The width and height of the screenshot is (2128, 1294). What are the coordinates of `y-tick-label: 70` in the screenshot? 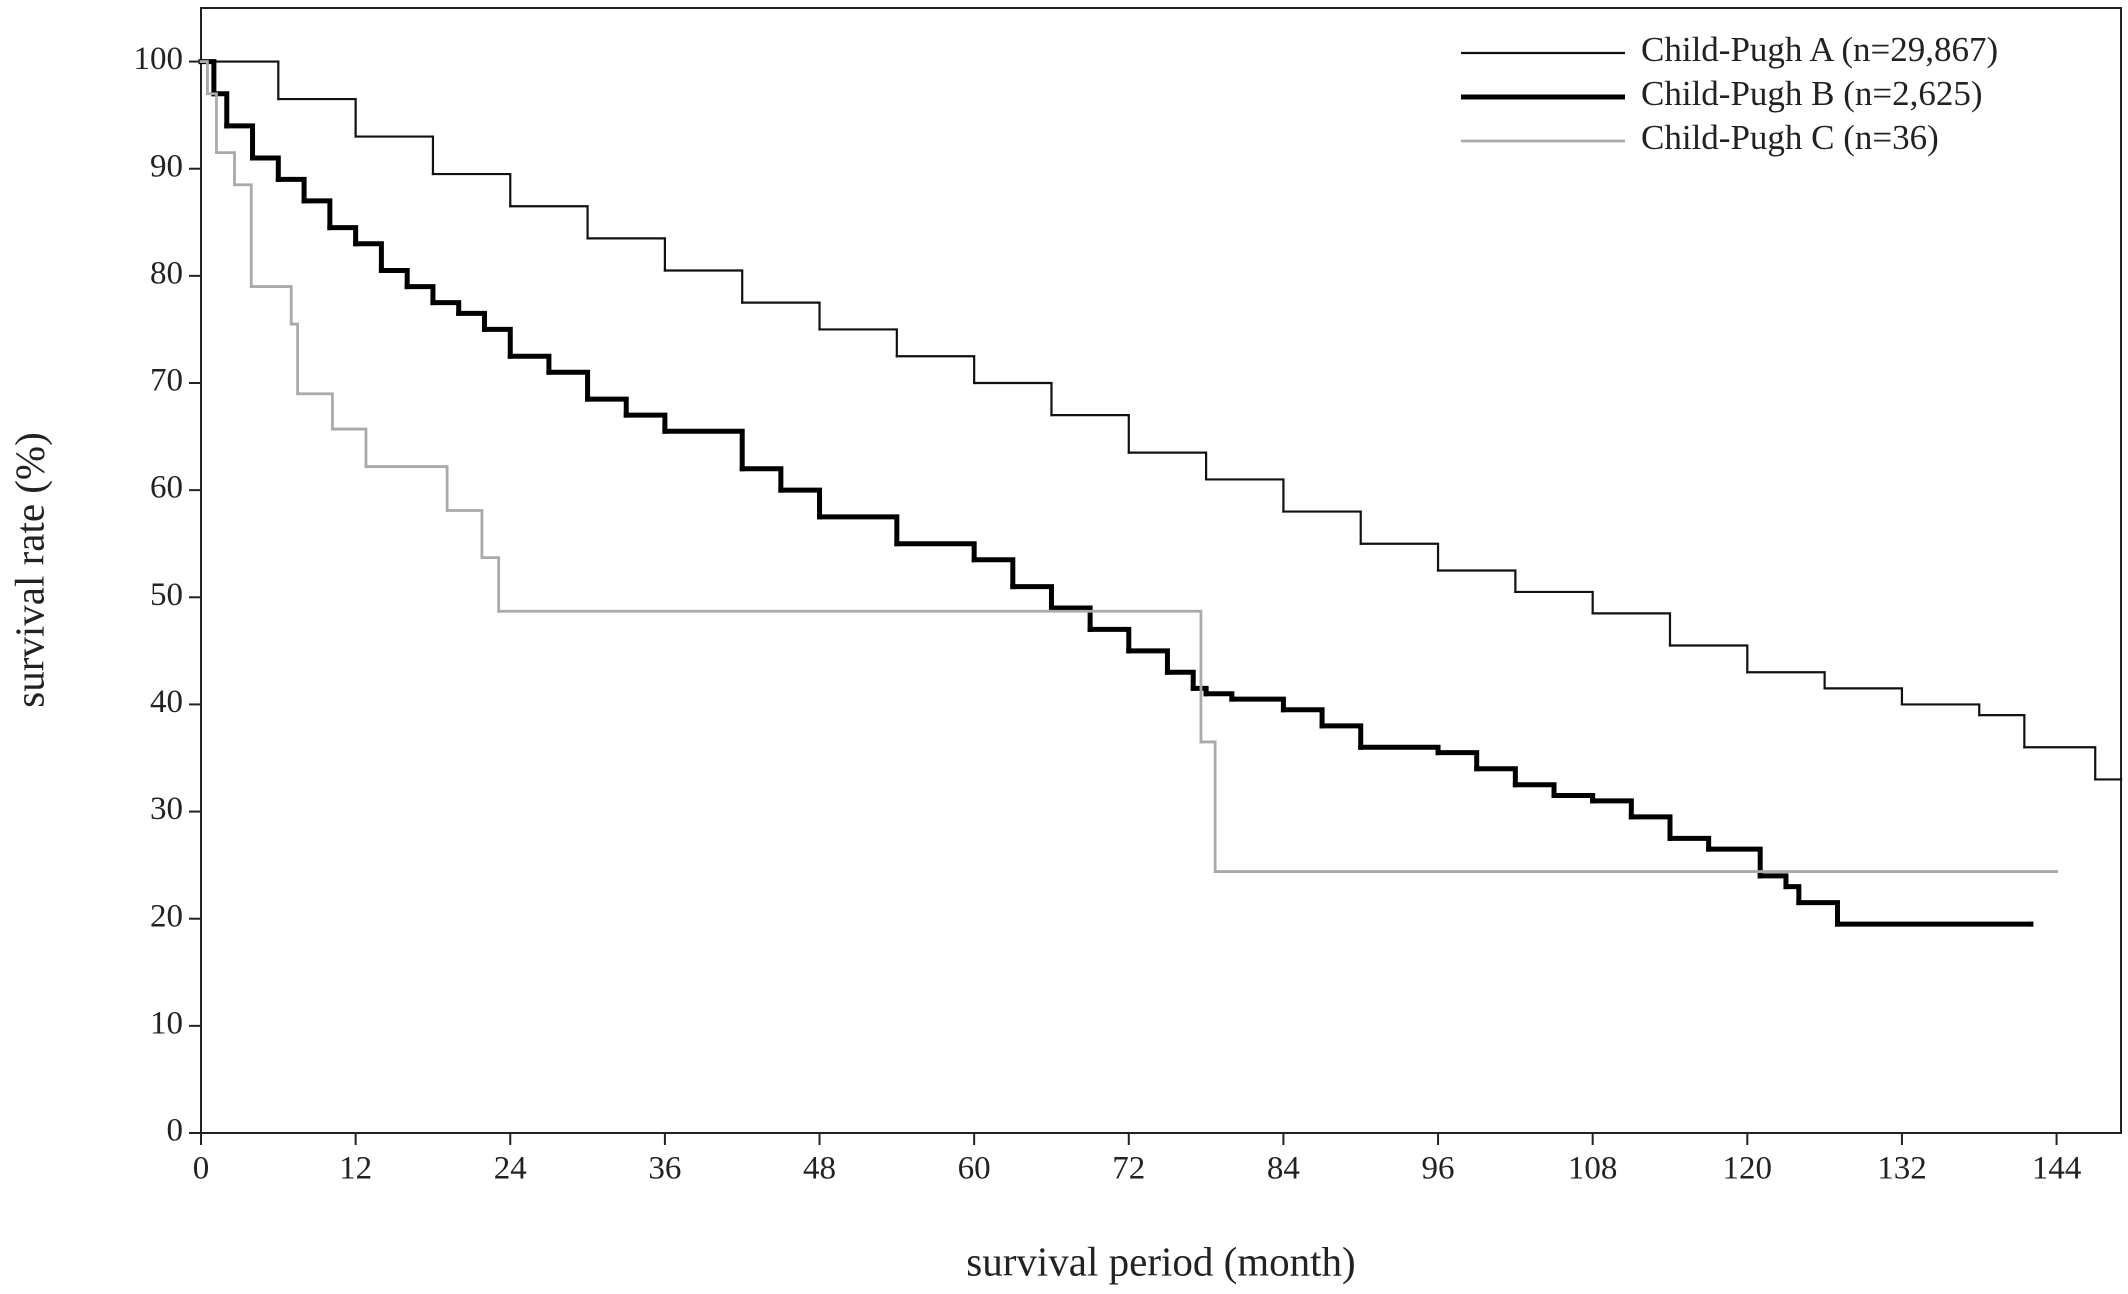 It's located at (166, 381).